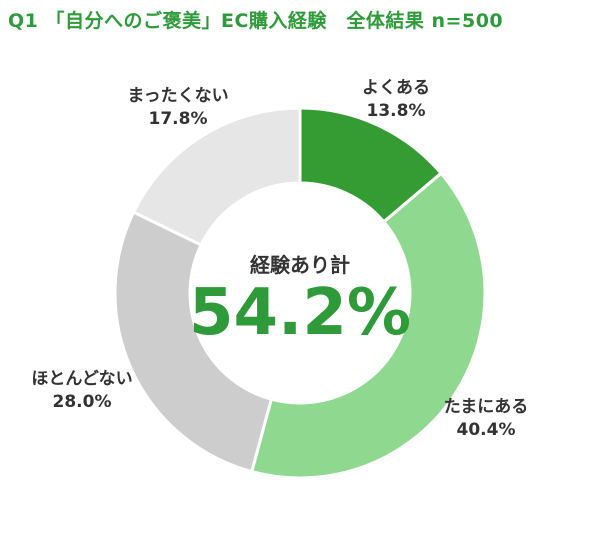 This screenshot has height=537, width=600. Describe the element at coordinates (486, 430) in the screenshot. I see `slice-value-1: 40.4%` at that location.